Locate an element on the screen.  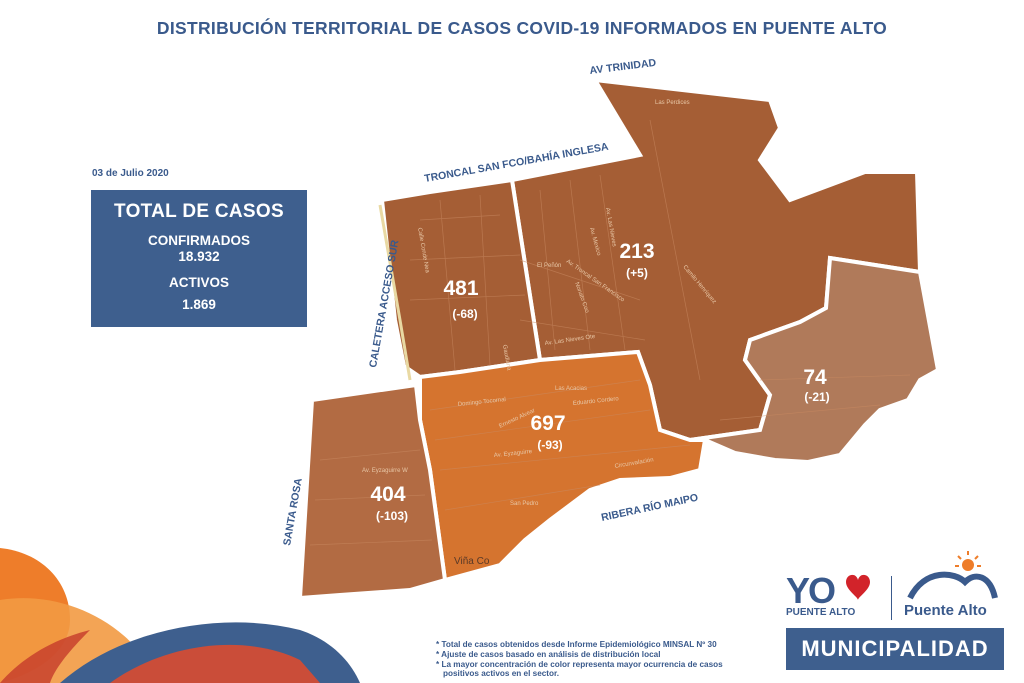
confirmed-label: CONFIRMADOS is located at coordinates (199, 240).